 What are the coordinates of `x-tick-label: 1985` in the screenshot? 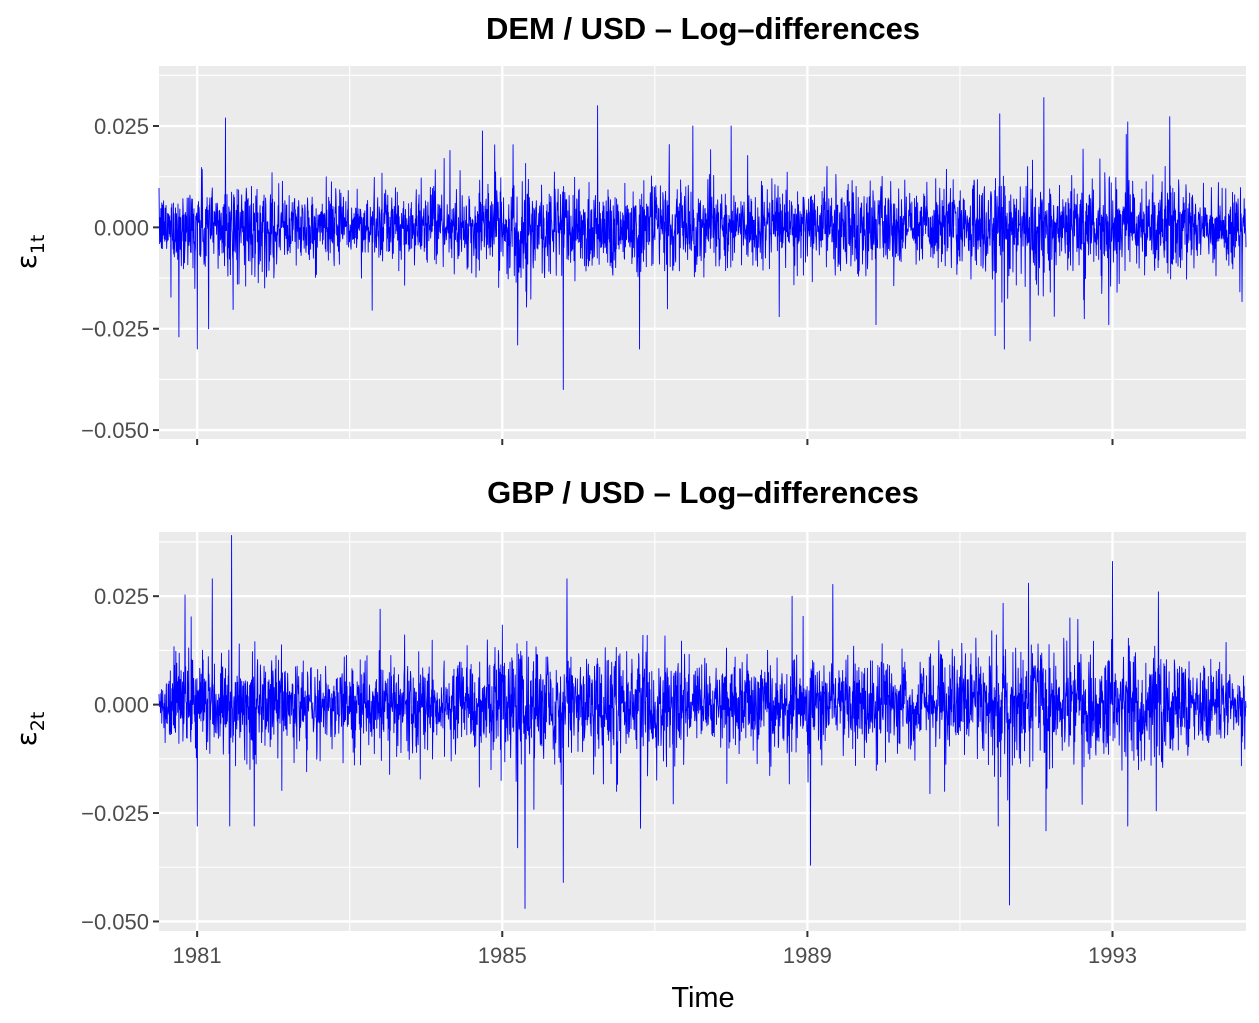 It's located at (502, 955).